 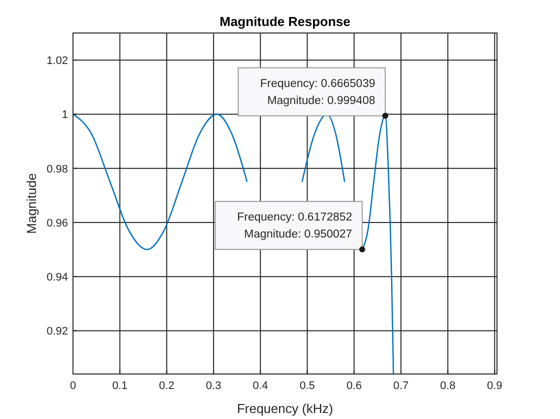 I want to click on y-tick-label: 1.02, so click(x=57, y=61).